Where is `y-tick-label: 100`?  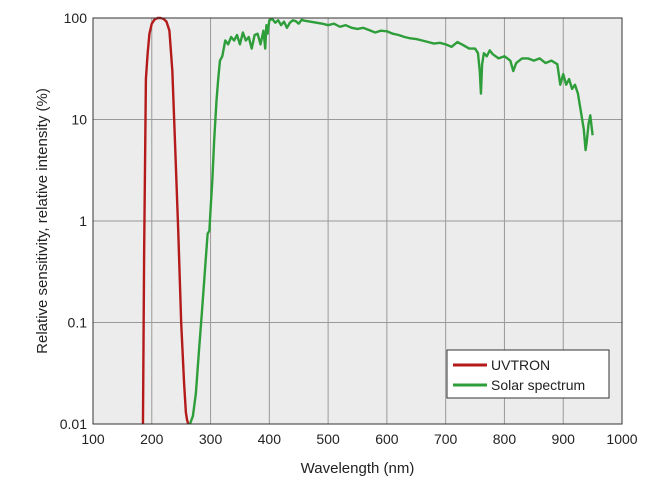
y-tick-label: 100 is located at coordinates (76, 18).